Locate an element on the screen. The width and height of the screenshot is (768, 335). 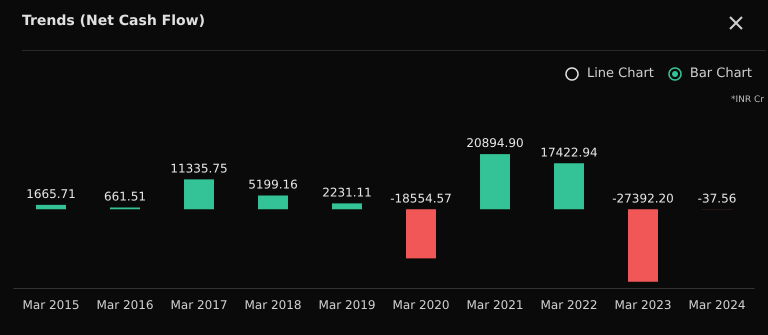
x-tick-label: Mar 2019 is located at coordinates (347, 305).